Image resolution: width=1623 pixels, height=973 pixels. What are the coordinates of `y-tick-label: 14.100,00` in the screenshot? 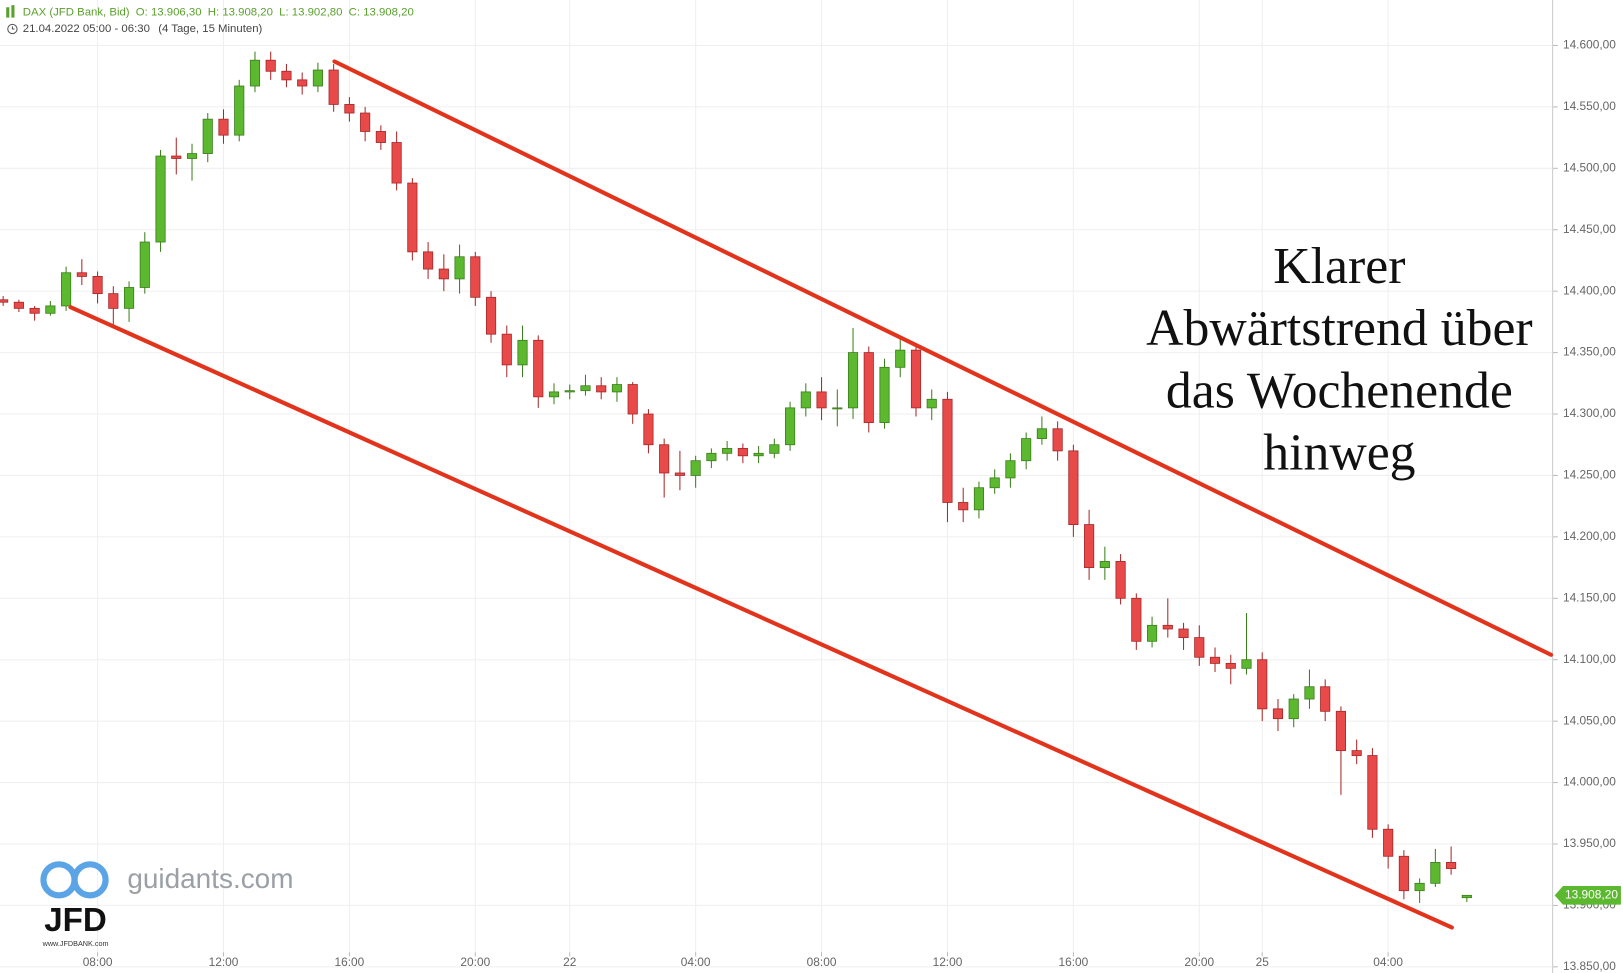 It's located at (1589, 659).